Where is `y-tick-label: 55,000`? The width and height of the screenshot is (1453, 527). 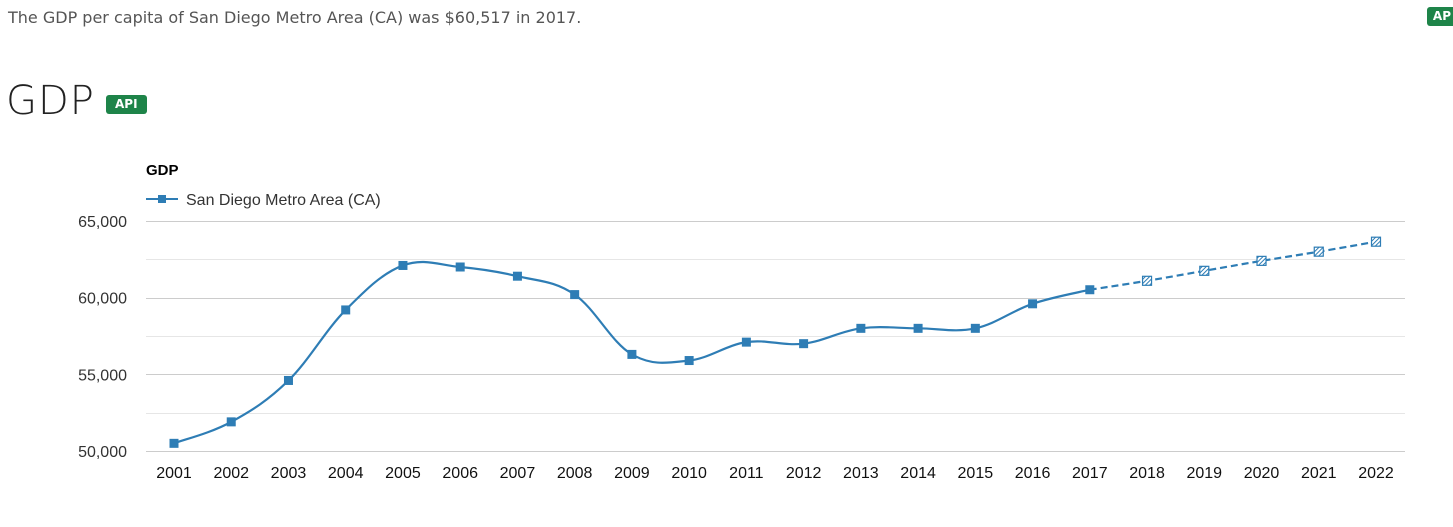 y-tick-label: 55,000 is located at coordinates (102, 375).